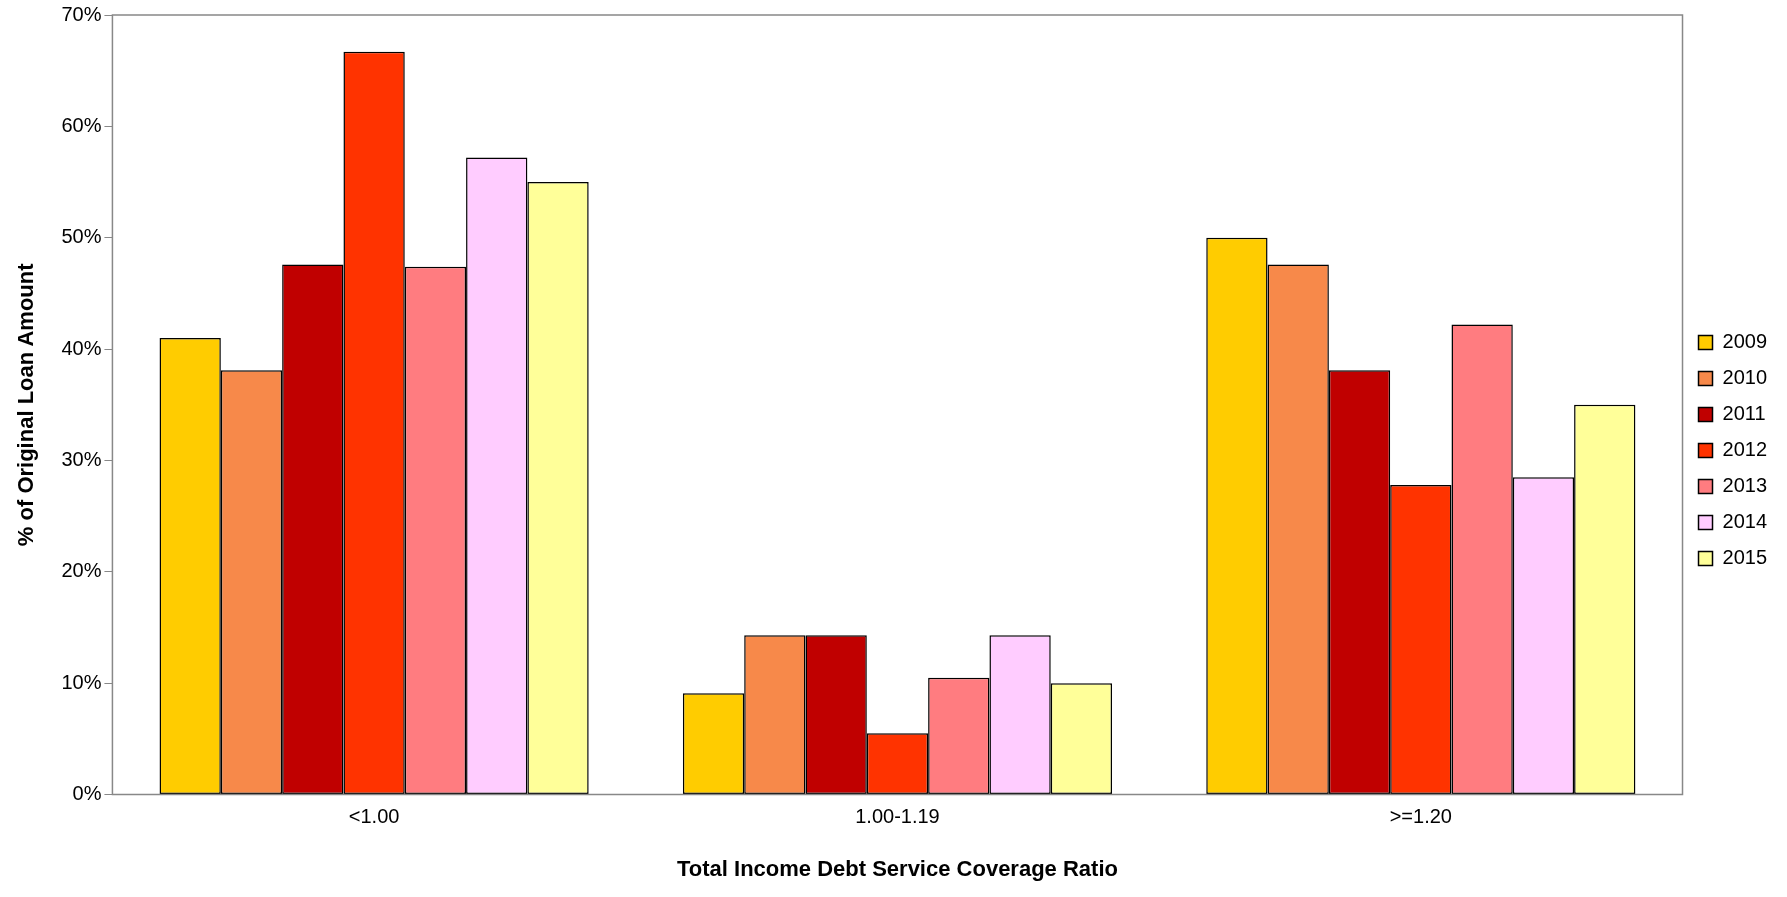 The image size is (1787, 897). What do you see at coordinates (81, 347) in the screenshot?
I see `y-tick-label: 40%` at bounding box center [81, 347].